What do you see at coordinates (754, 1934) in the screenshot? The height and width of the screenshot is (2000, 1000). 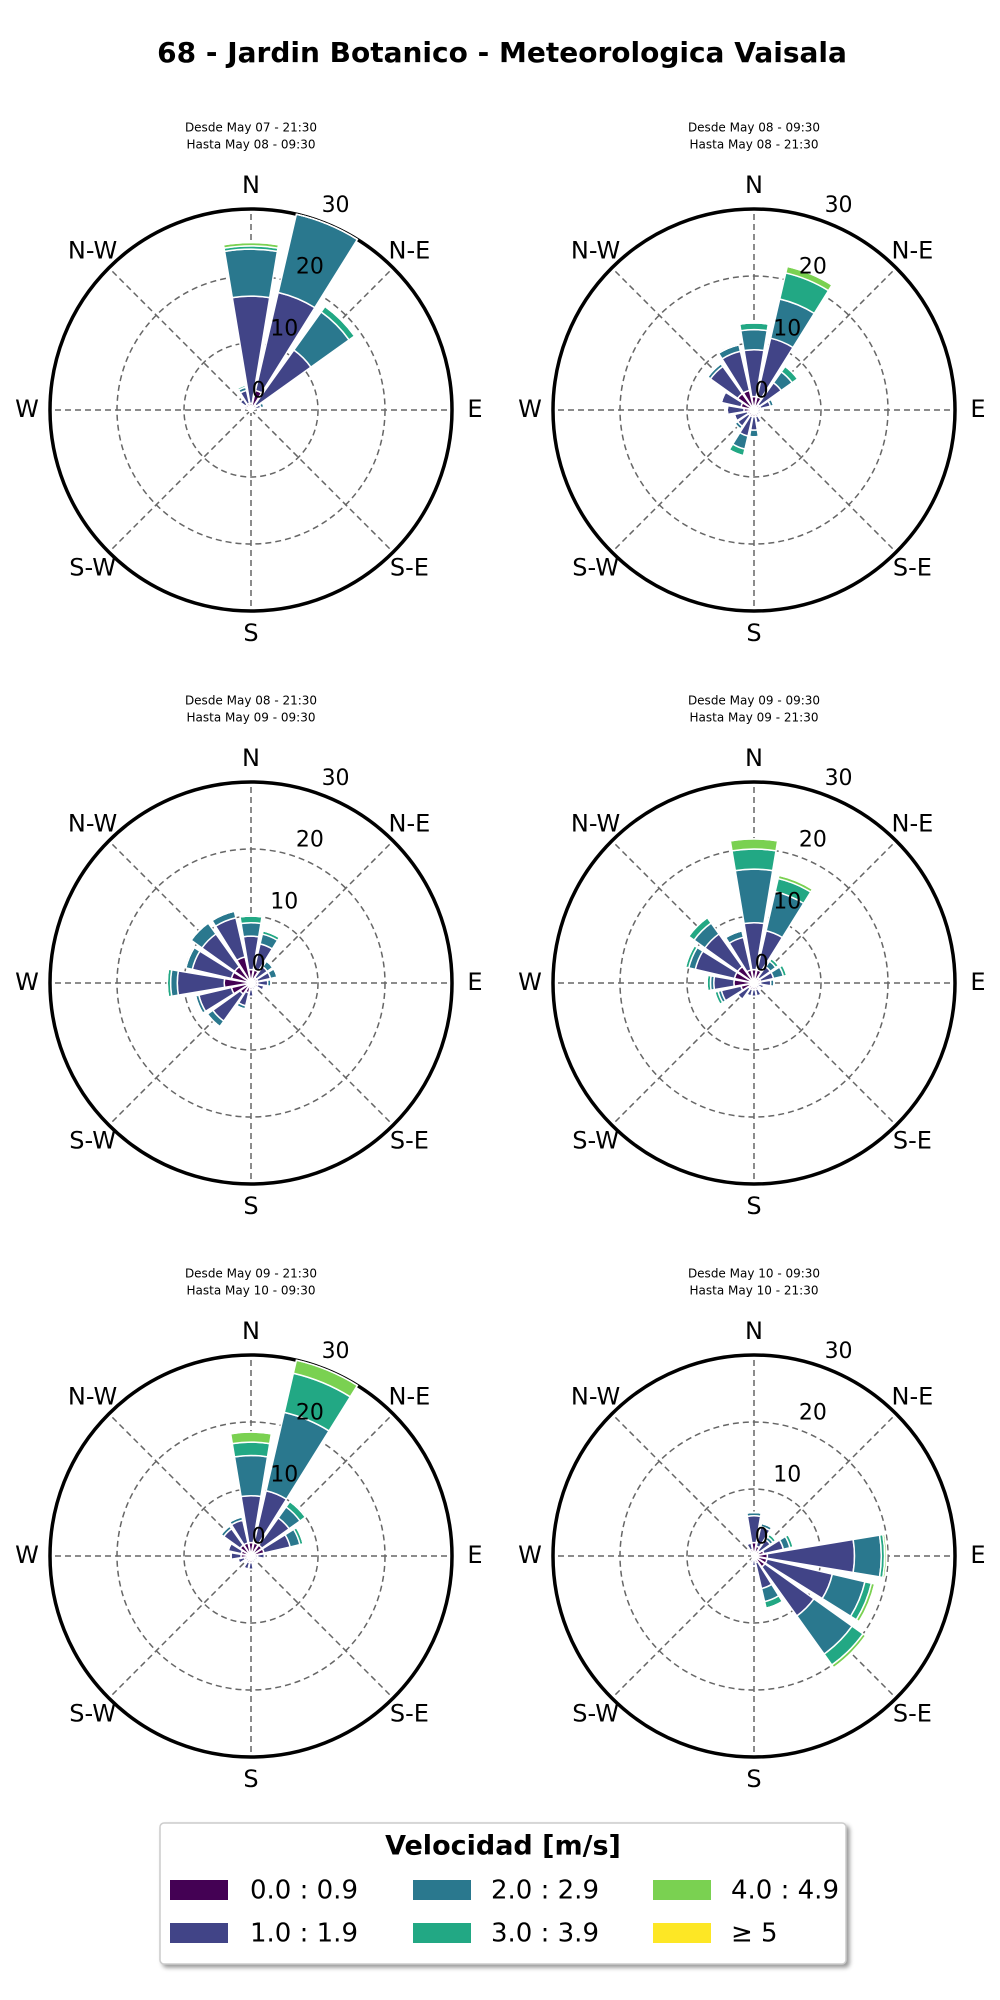 I see `legend-label: ≥ 5` at bounding box center [754, 1934].